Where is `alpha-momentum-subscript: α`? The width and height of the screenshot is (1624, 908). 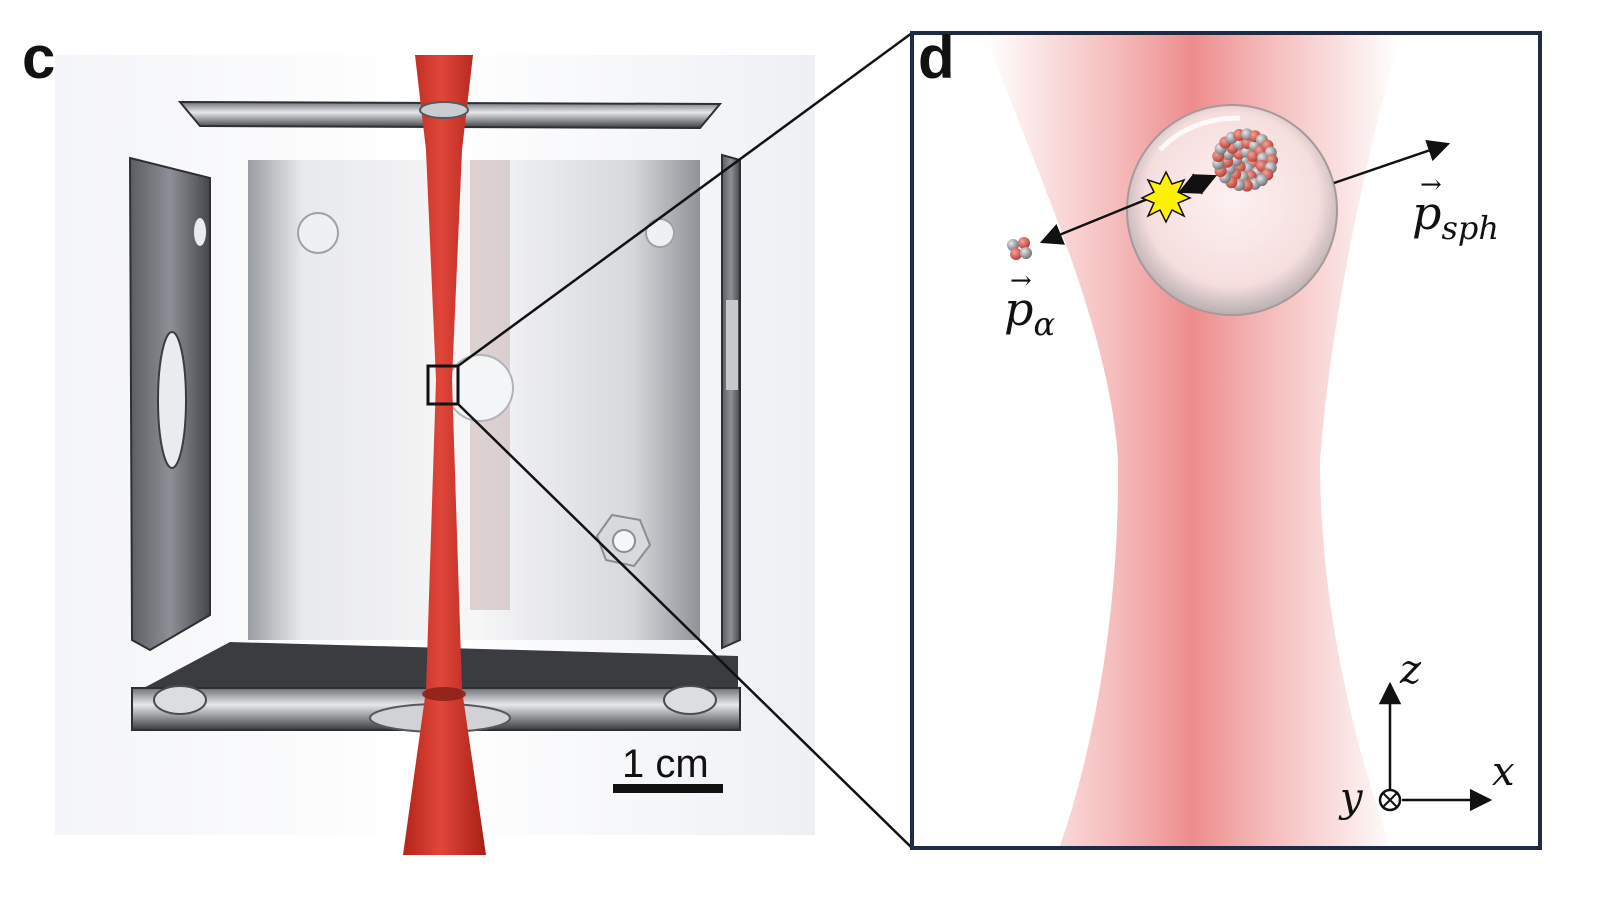 alpha-momentum-subscript: α is located at coordinates (1044, 324).